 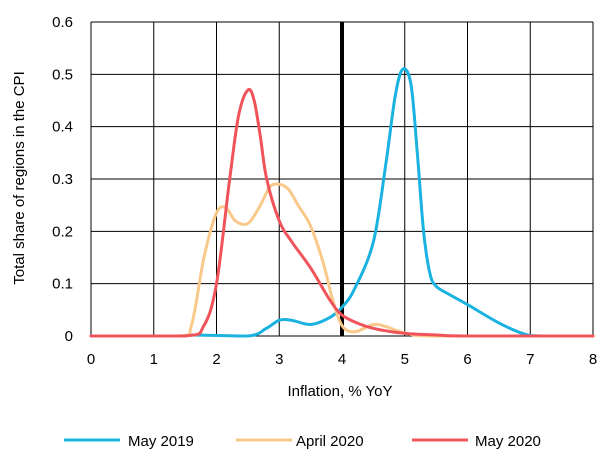 What do you see at coordinates (530, 359) in the screenshot?
I see `x-tick-label: 7` at bounding box center [530, 359].